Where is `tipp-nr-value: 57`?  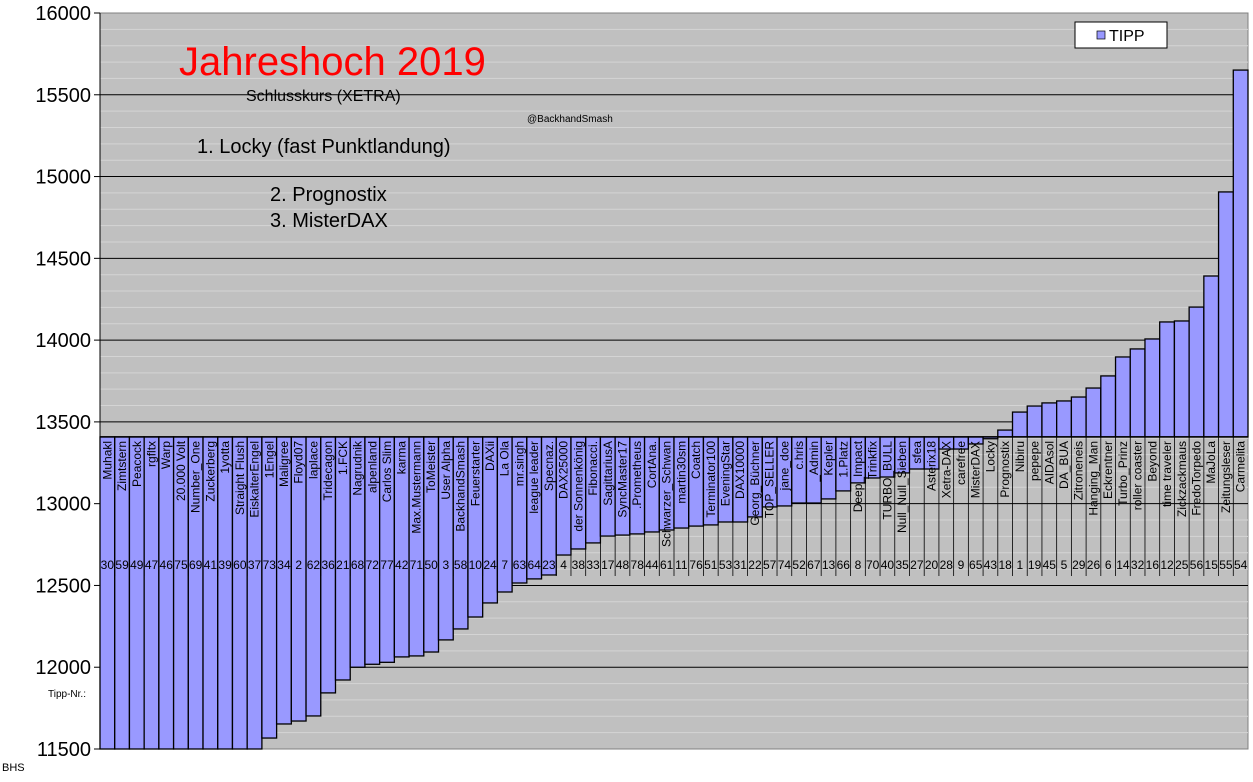
tipp-nr-value: 57 is located at coordinates (770, 565).